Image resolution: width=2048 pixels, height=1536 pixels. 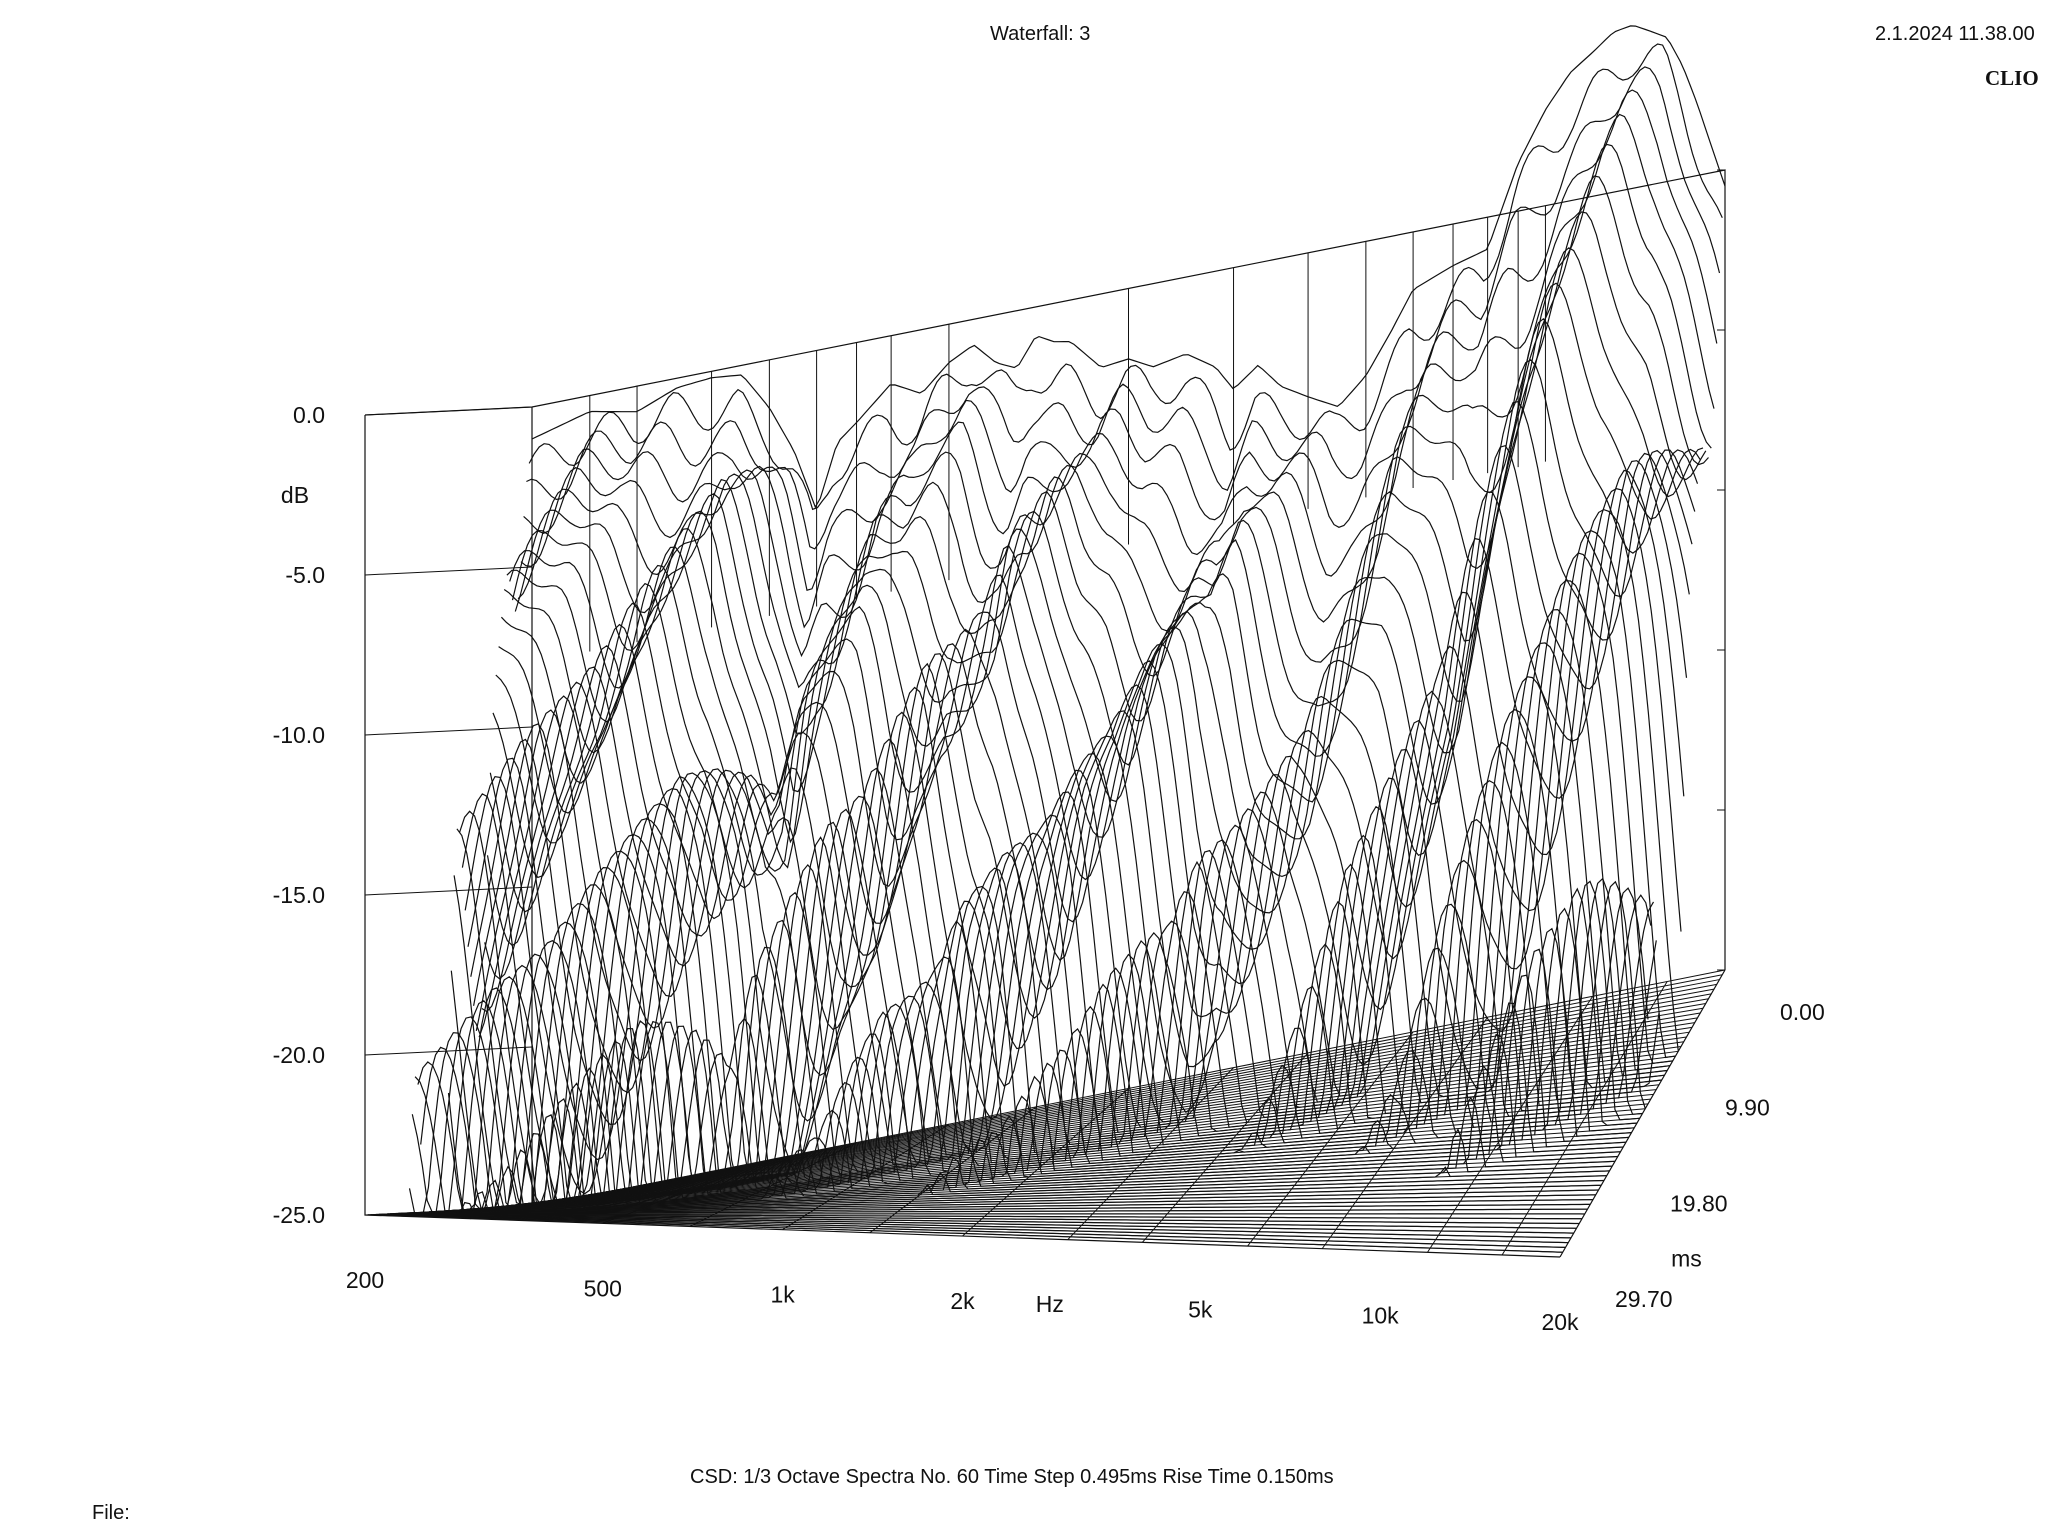 I want to click on freq-tick-label: 200, so click(x=365, y=1280).